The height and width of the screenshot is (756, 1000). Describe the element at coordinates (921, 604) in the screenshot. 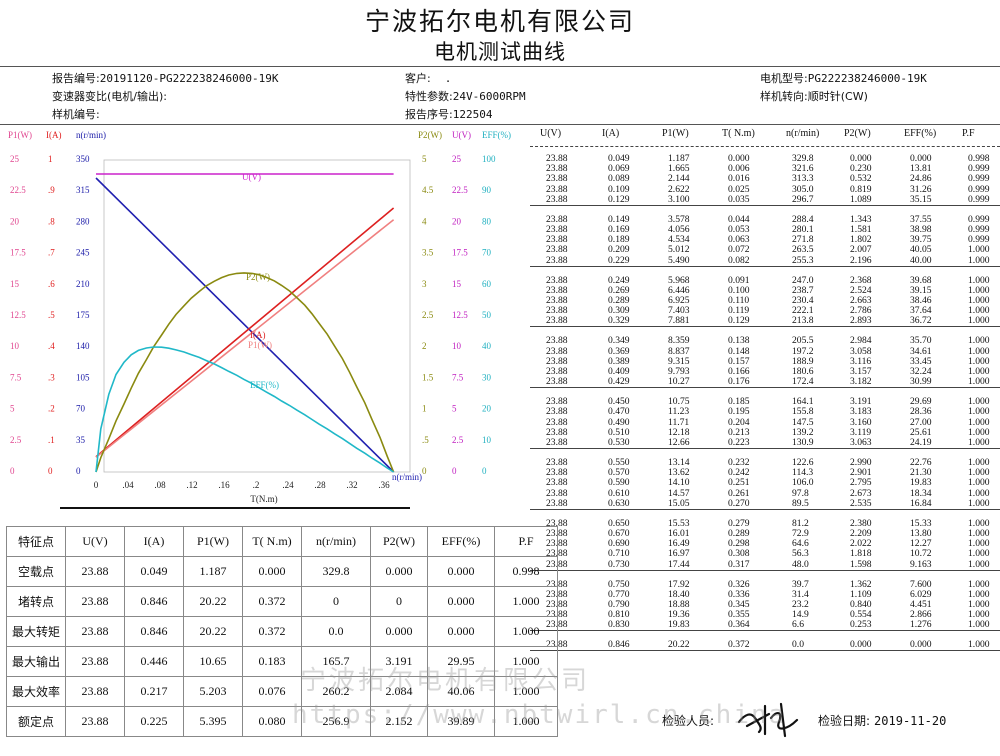

I see `table-cell: 4.451` at that location.